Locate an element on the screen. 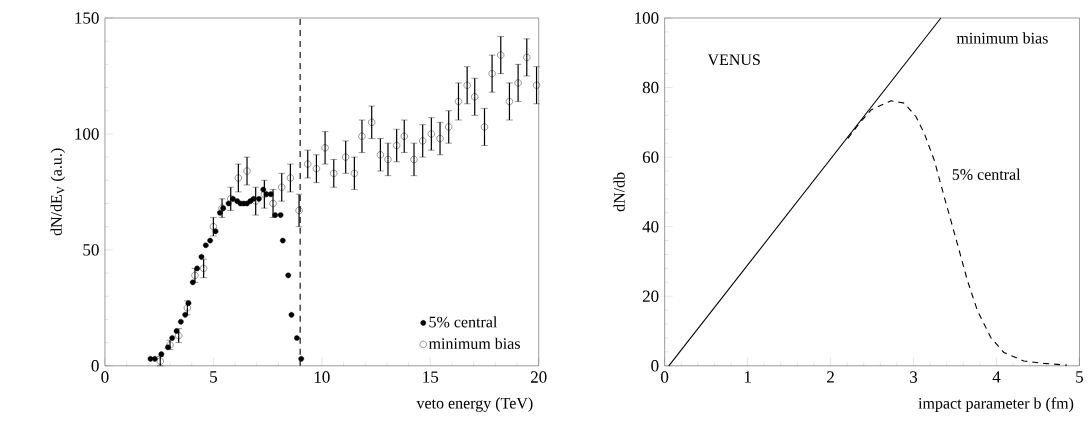  legend-label: 5% central is located at coordinates (463, 322).